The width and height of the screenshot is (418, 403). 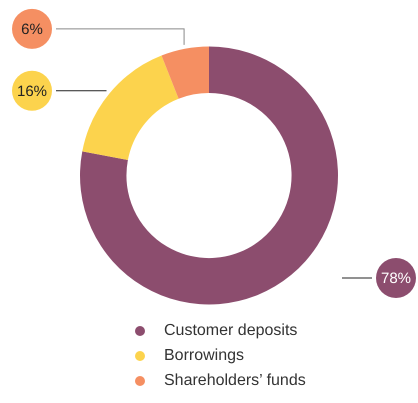 What do you see at coordinates (204, 355) in the screenshot?
I see `legend-label: Borrowings` at bounding box center [204, 355].